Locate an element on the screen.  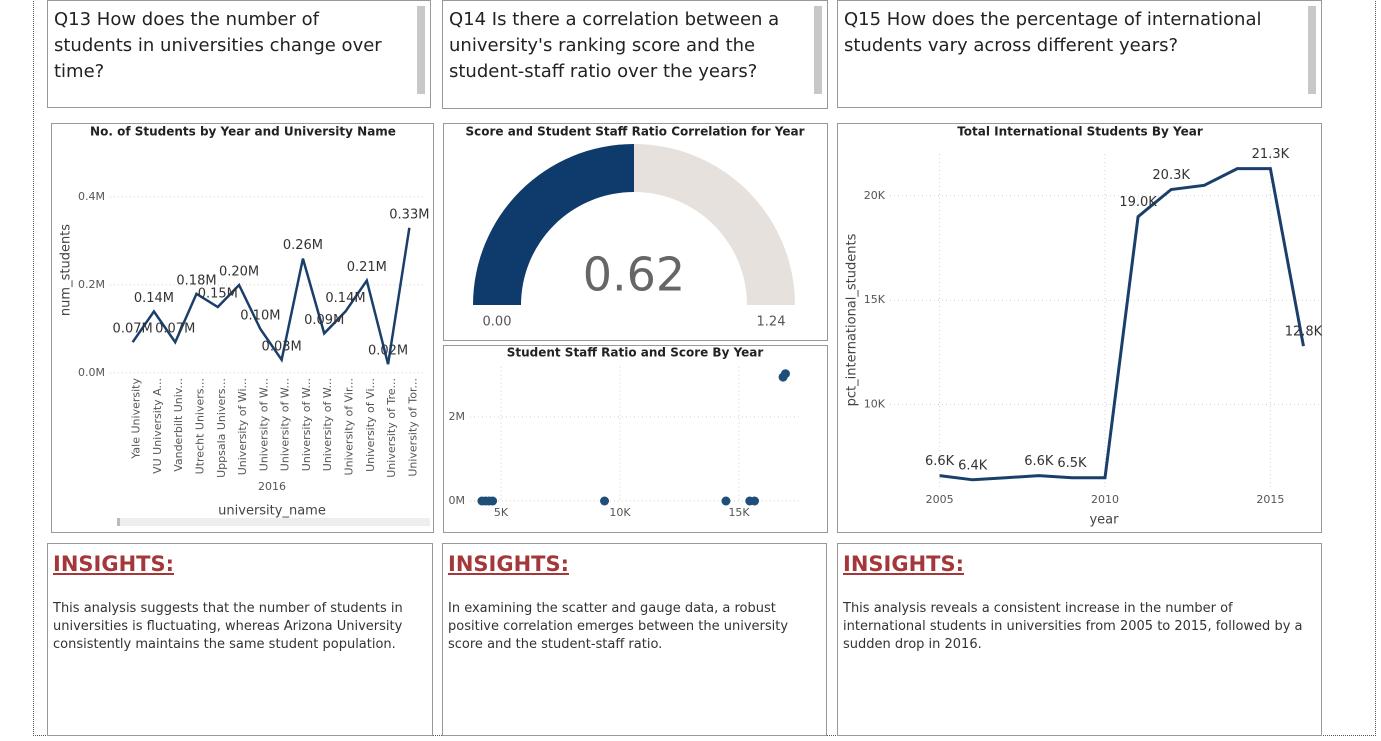
data-label: 21.3K is located at coordinates (1271, 154).